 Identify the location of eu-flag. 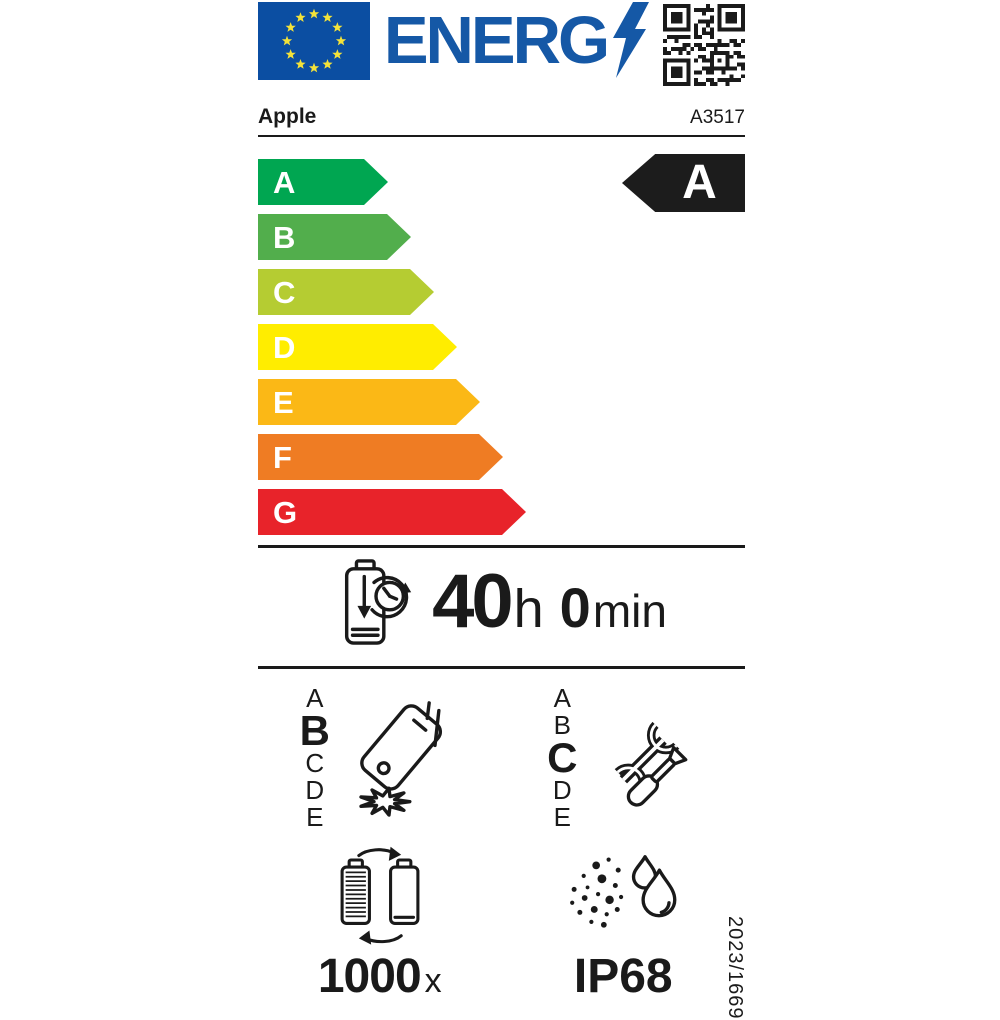
(314, 41).